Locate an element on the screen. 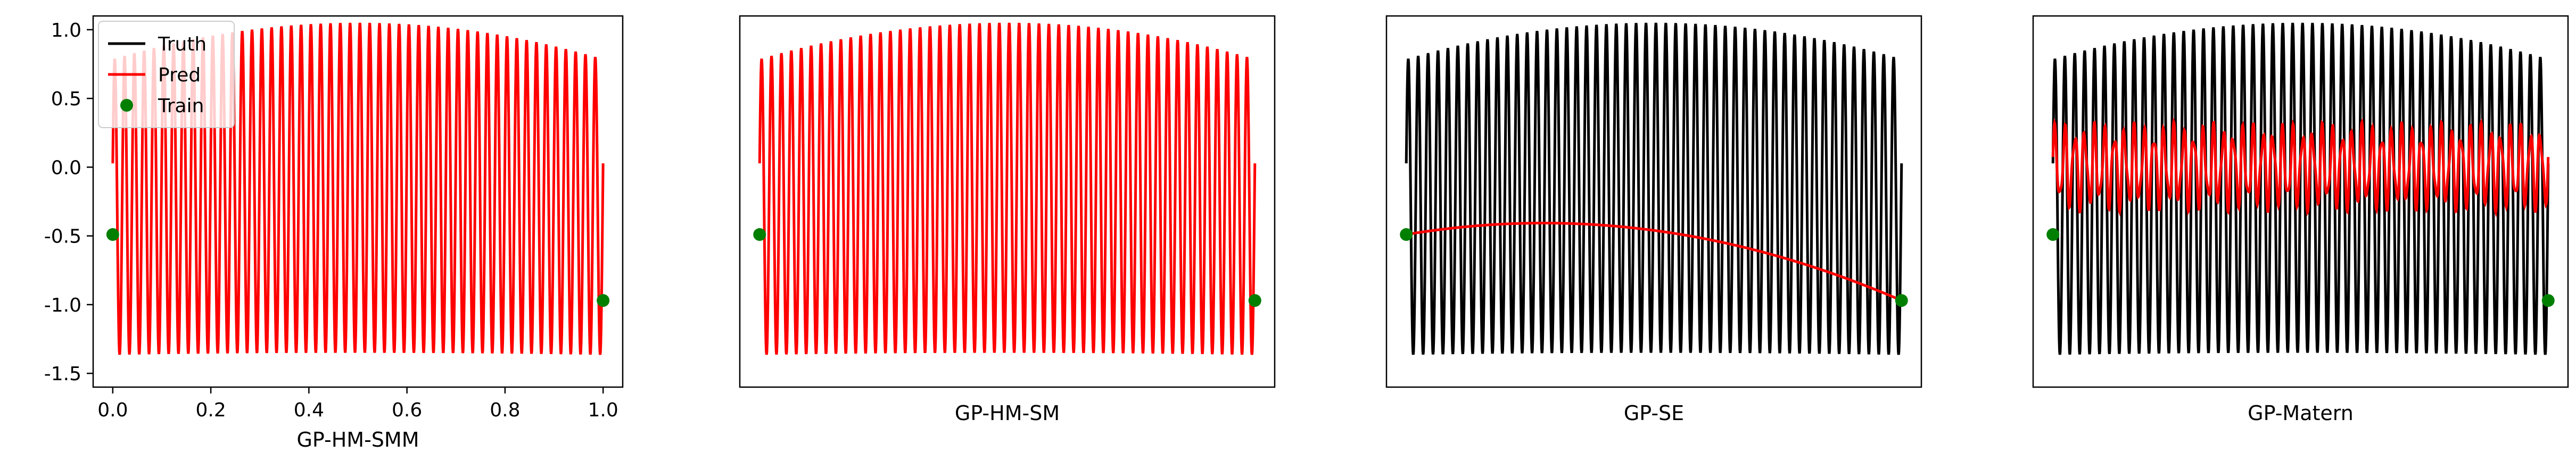 The height and width of the screenshot is (469, 2576). y-tick-label: -1.0 is located at coordinates (62, 305).